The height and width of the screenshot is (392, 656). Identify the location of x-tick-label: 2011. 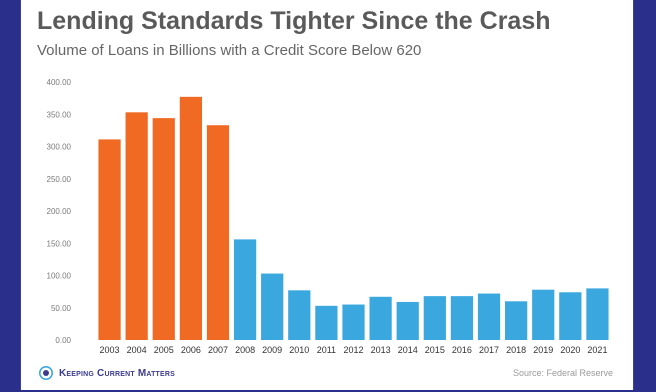
(326, 350).